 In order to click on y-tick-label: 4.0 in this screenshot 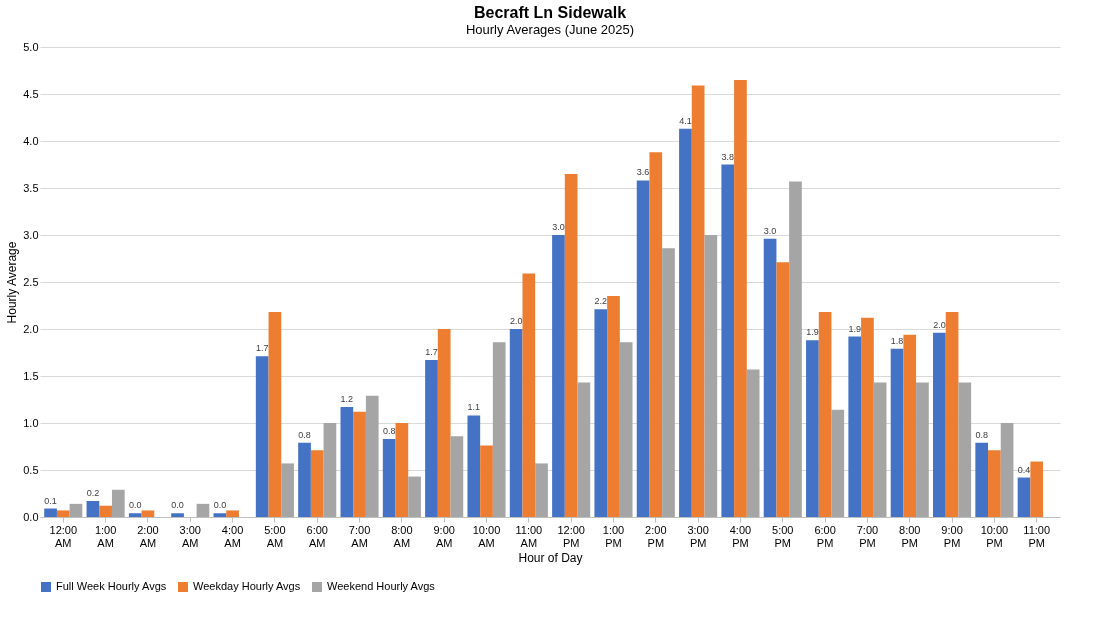, I will do `click(31, 140)`.